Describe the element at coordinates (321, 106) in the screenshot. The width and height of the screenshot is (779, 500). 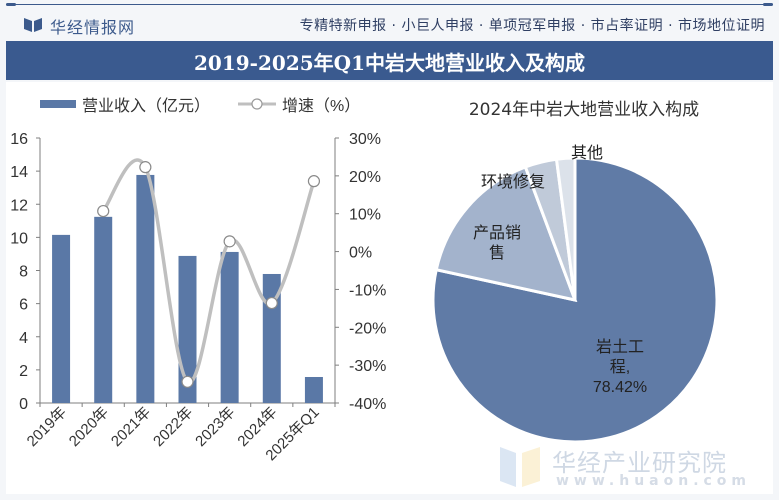
I see `legend-label-growth: 增速（%）` at that location.